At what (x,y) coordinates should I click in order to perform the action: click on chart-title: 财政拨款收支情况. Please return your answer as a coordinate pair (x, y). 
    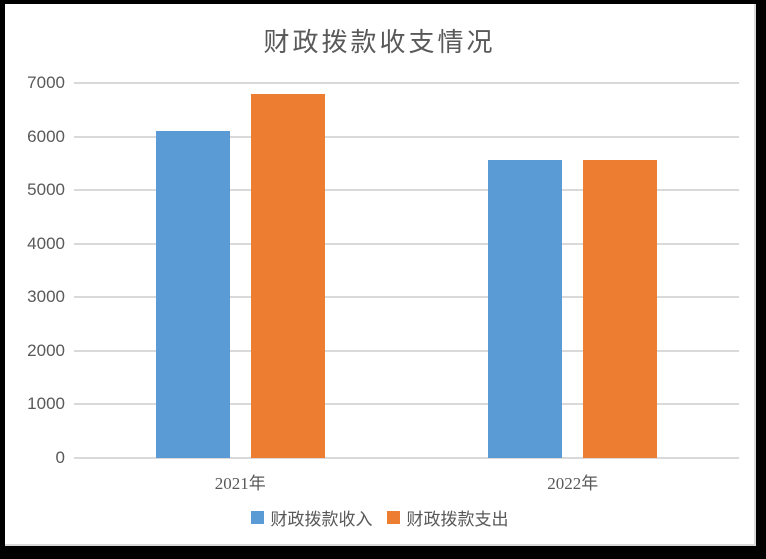
    Looking at the image, I should click on (379, 42).